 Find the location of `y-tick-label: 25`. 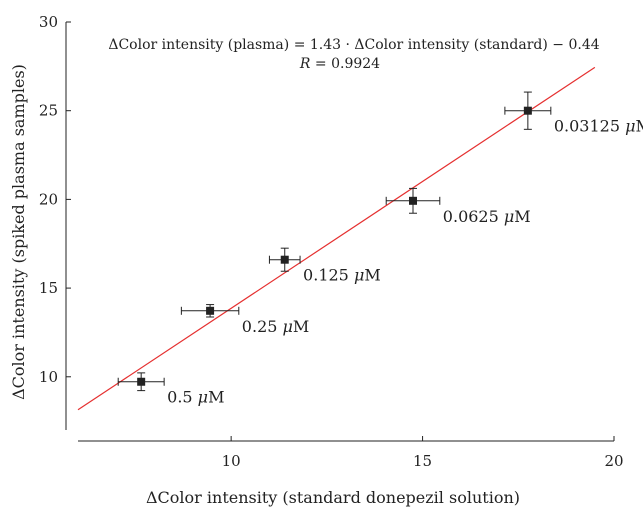

y-tick-label: 25 is located at coordinates (48, 111).